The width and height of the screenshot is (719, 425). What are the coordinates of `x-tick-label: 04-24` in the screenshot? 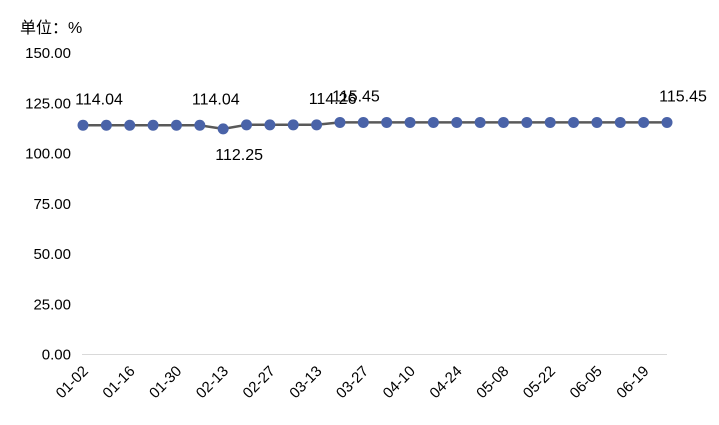 It's located at (445, 382).